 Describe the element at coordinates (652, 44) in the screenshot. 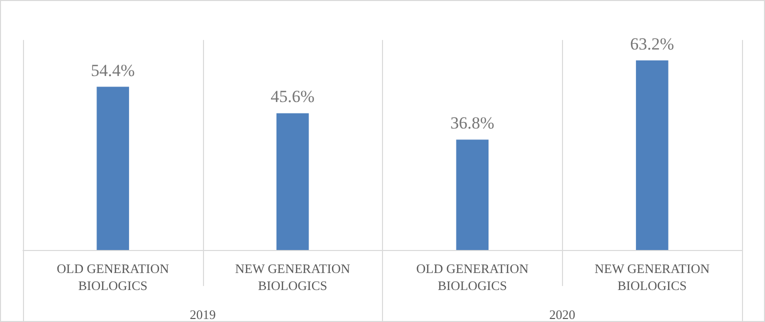

I see `data-label: 63.2%` at that location.